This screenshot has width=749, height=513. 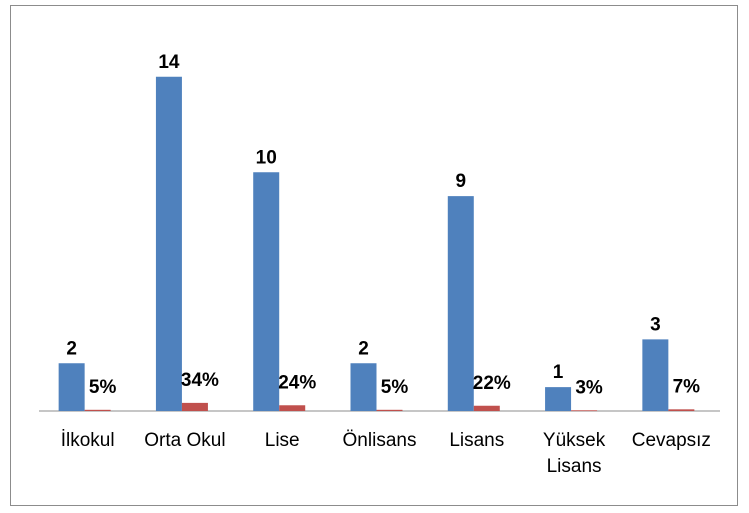 What do you see at coordinates (266, 157) in the screenshot?
I see `data-label: 10` at bounding box center [266, 157].